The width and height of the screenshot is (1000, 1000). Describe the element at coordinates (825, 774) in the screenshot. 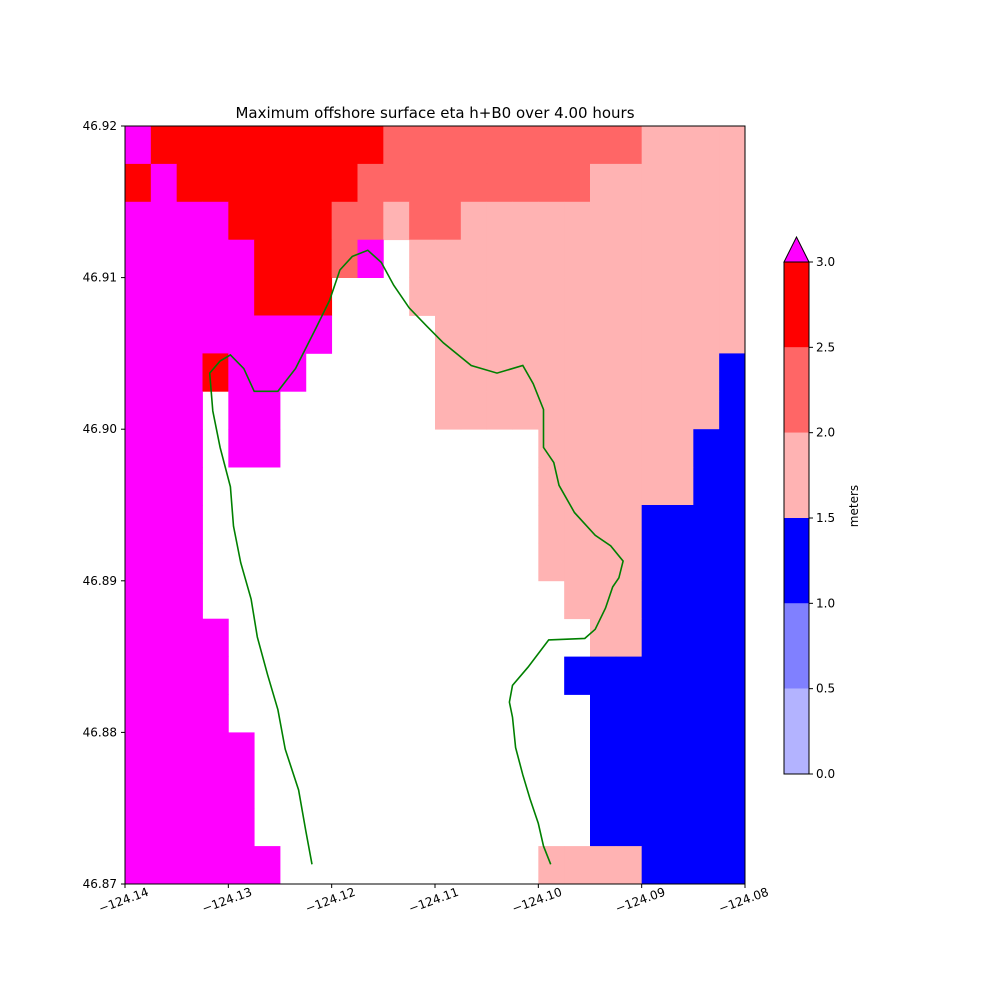

I see `colorbar-tick-label: 0.0` at that location.